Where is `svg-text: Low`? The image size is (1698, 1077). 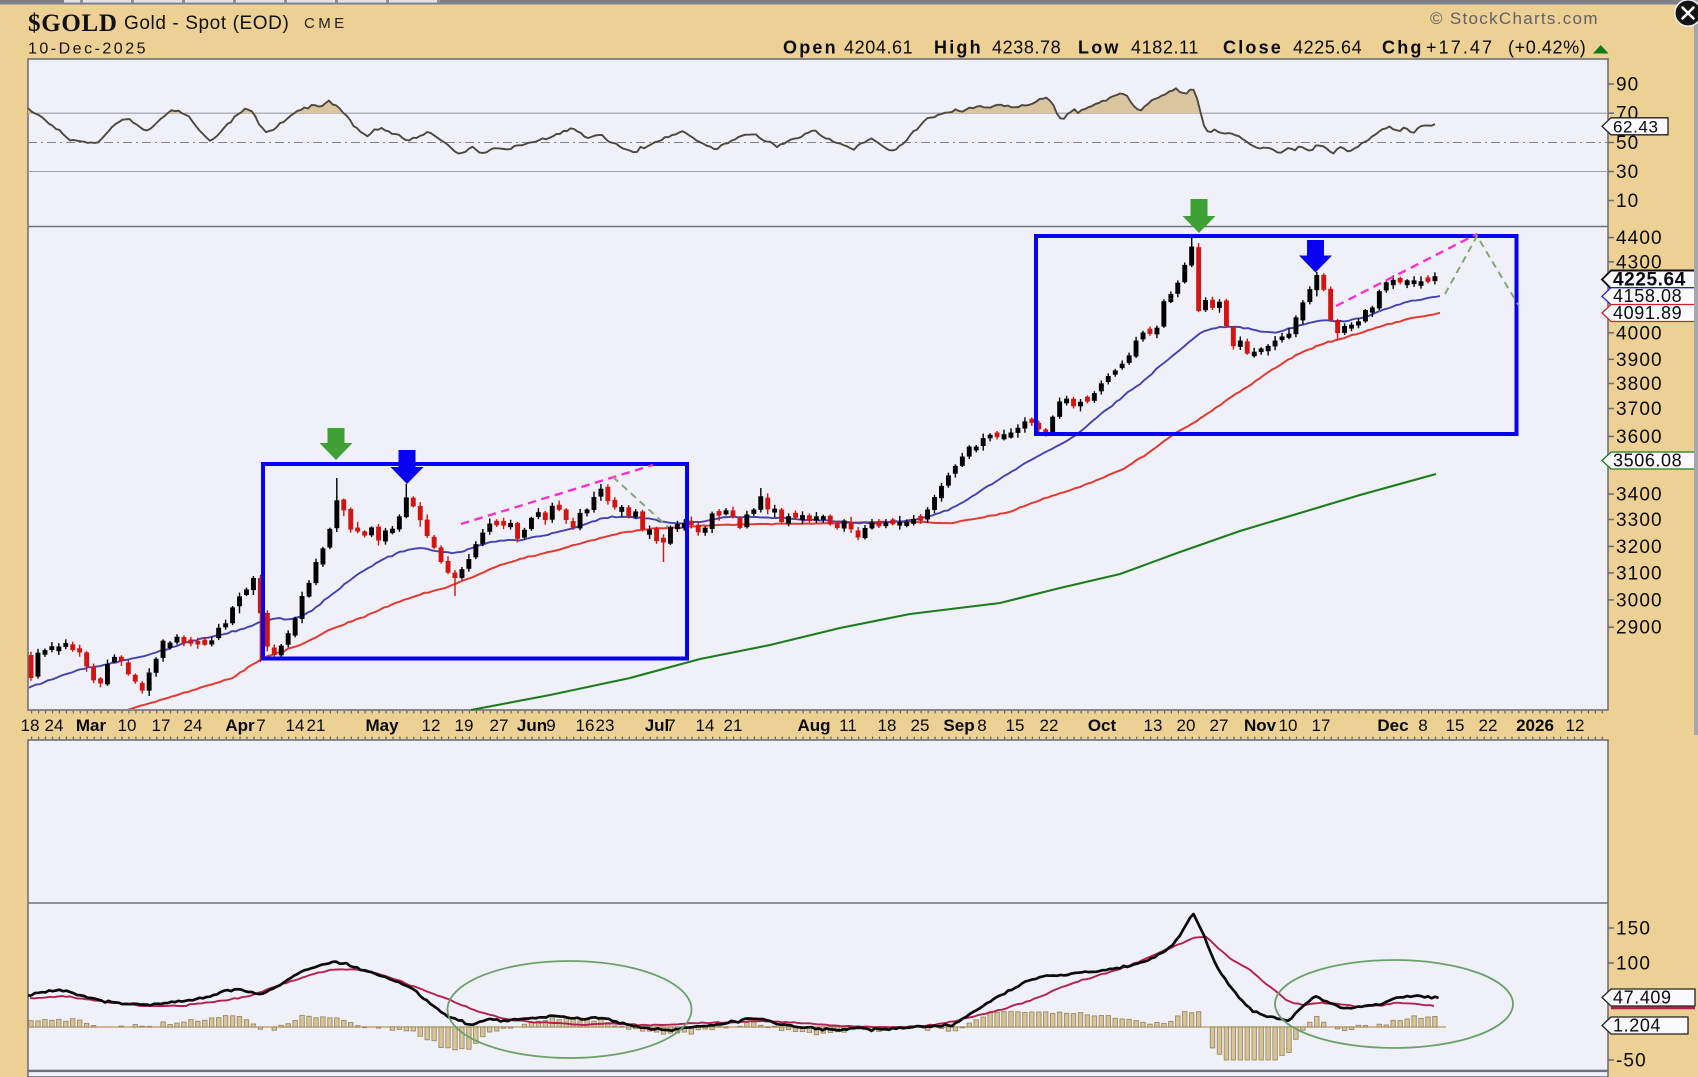
svg-text: Low is located at coordinates (1099, 48).